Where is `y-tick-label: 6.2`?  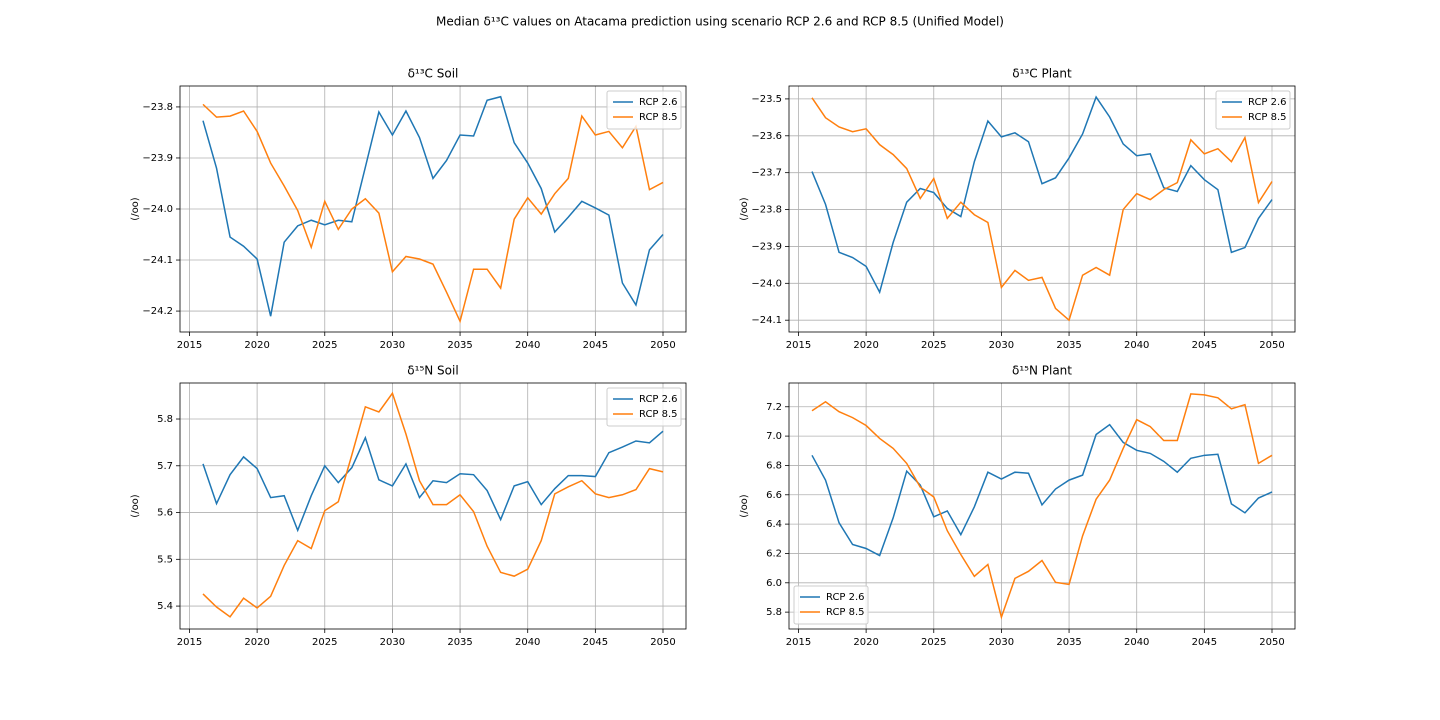
y-tick-label: 6.2 is located at coordinates (774, 553).